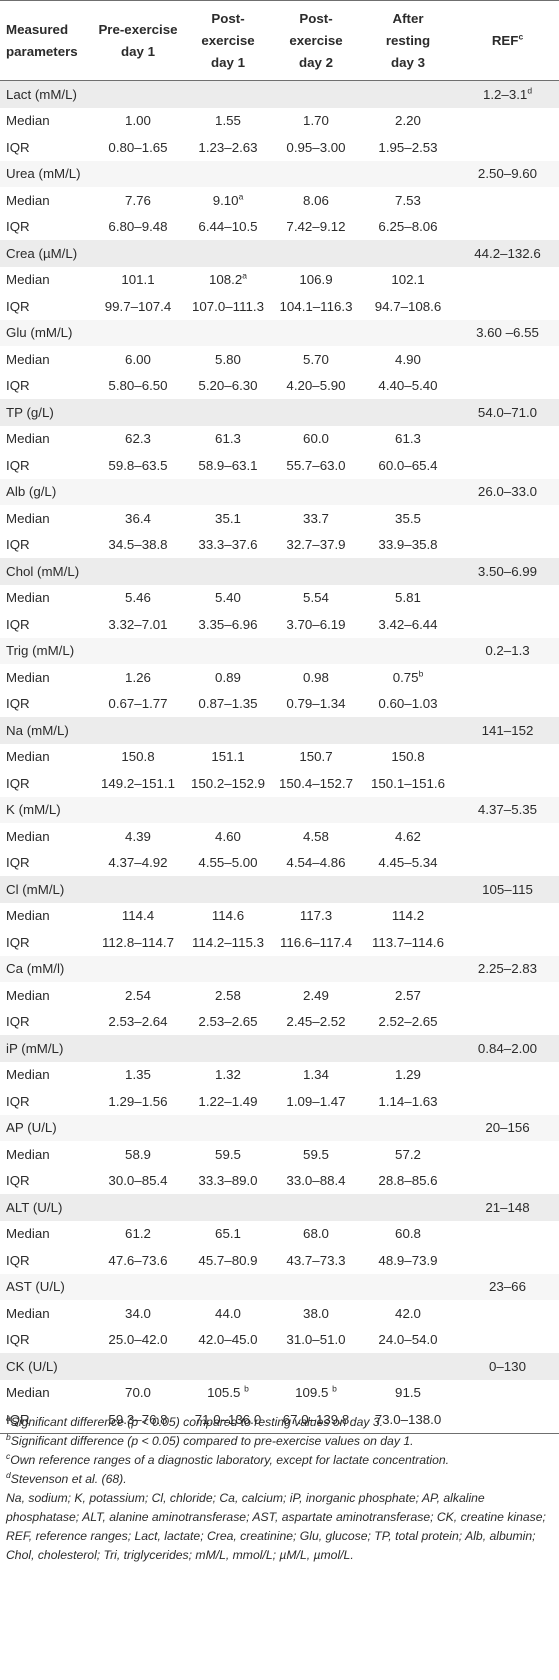 The image size is (559, 1680). Describe the element at coordinates (408, 1420) in the screenshot. I see `iqr-value: 73.0–138.0` at that location.